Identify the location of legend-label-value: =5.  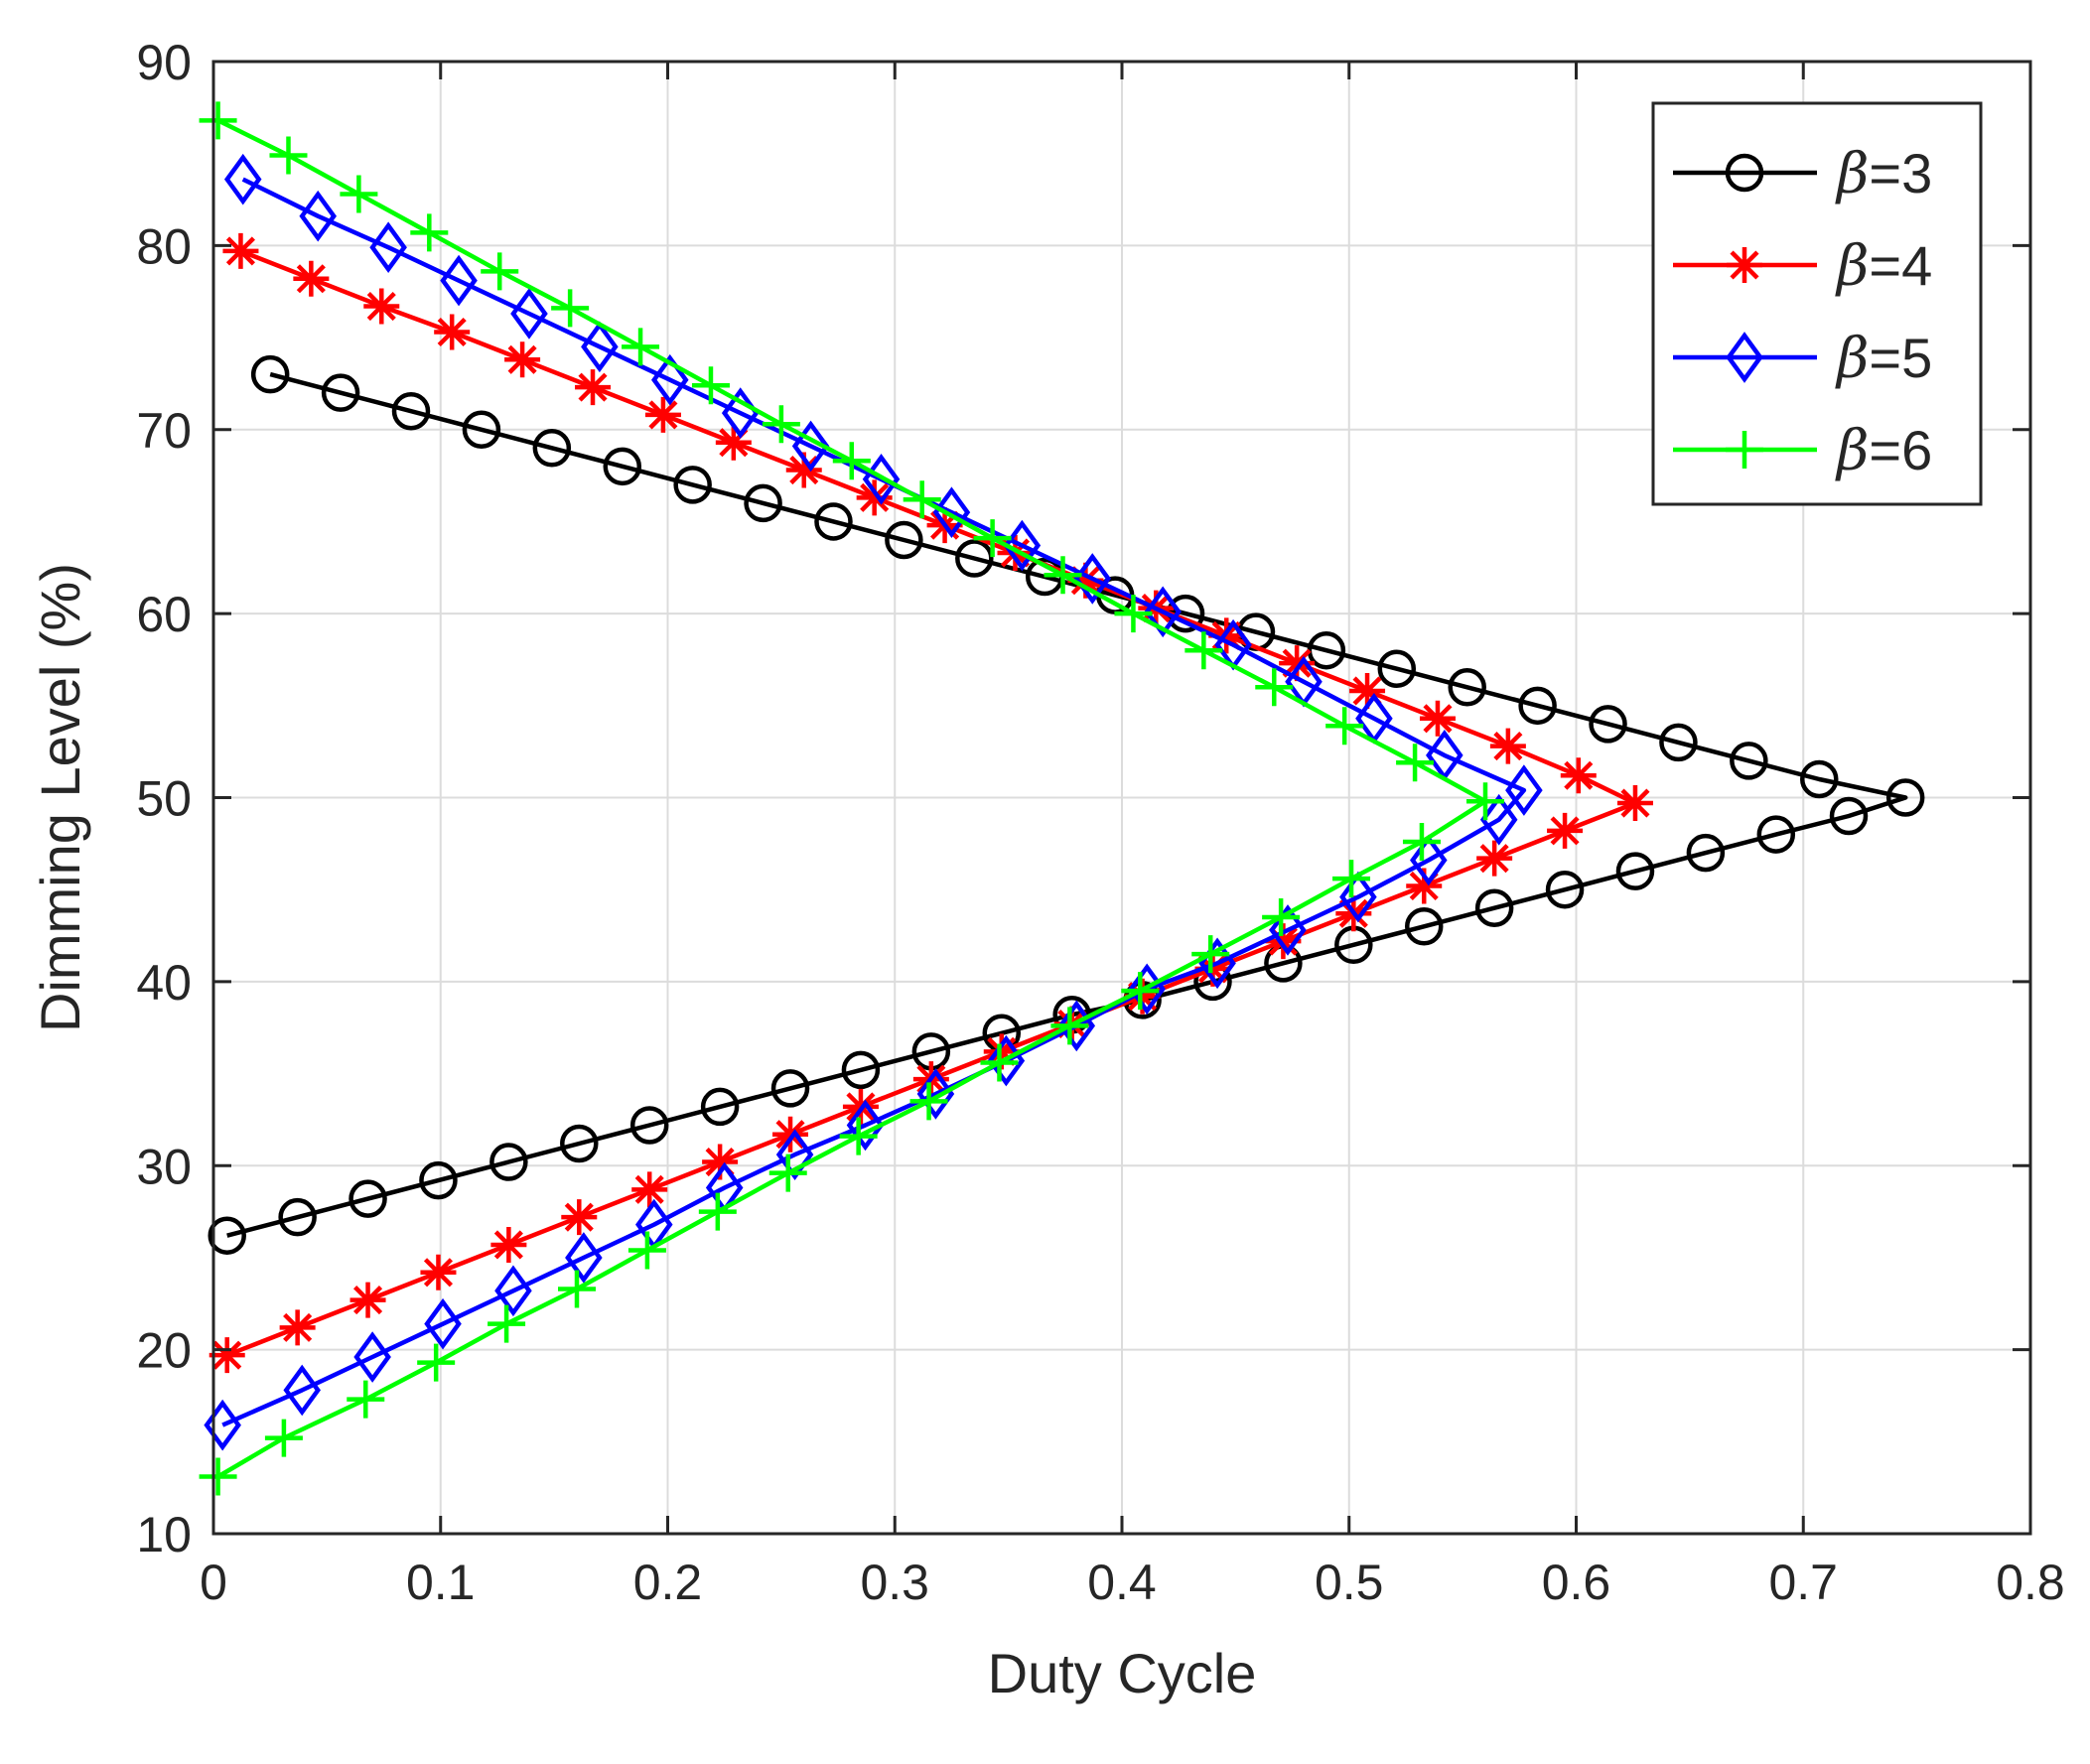
(1900, 358).